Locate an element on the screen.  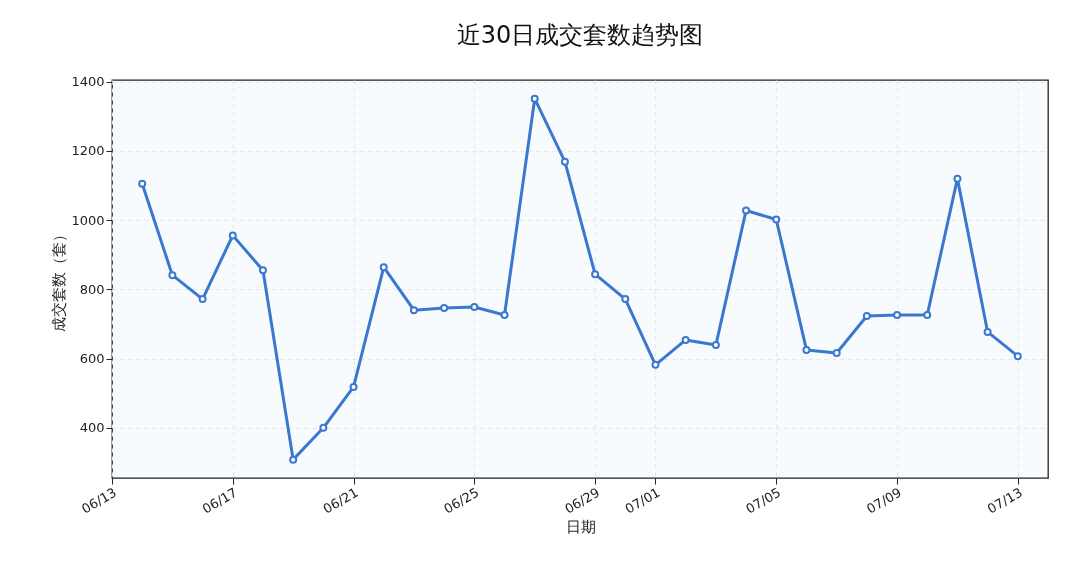
x-axis-title: 日期 is located at coordinates (580, 527).